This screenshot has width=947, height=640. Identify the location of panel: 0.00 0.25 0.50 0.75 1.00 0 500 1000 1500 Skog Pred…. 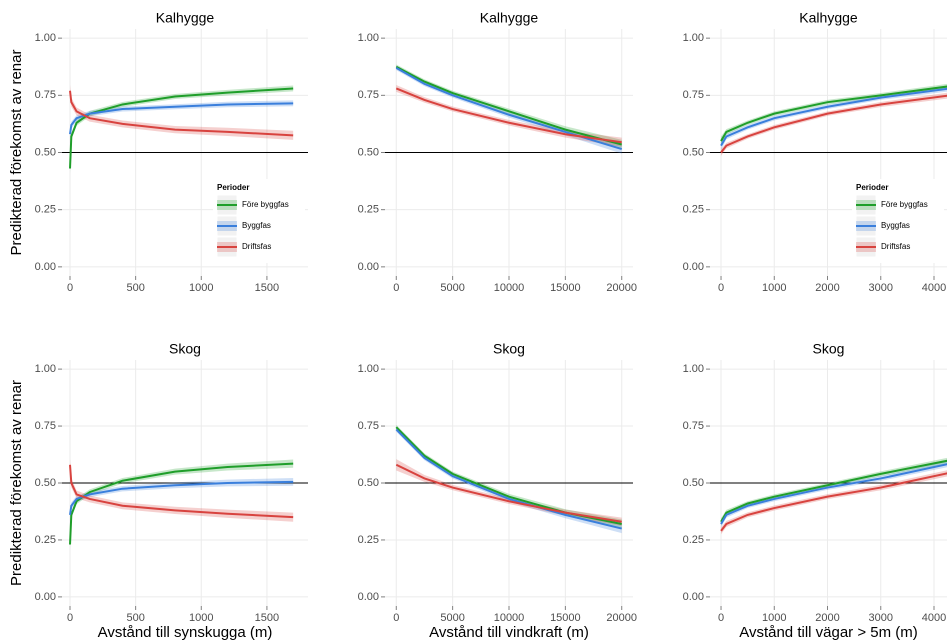
(158, 490).